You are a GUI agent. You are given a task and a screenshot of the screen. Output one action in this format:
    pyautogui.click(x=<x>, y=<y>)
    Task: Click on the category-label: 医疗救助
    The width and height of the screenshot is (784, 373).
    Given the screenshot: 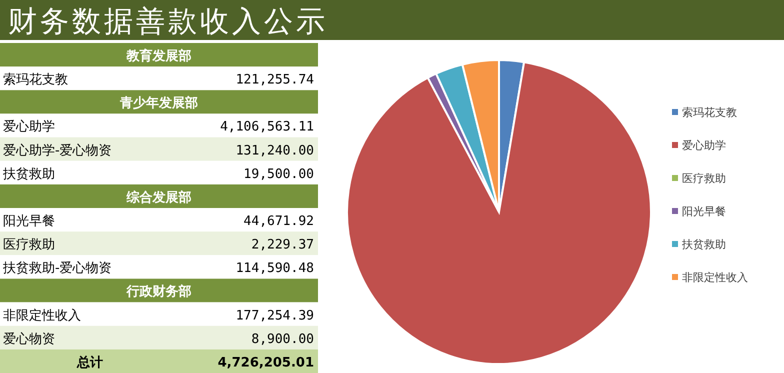 What is the action you would take?
    pyautogui.click(x=29, y=245)
    